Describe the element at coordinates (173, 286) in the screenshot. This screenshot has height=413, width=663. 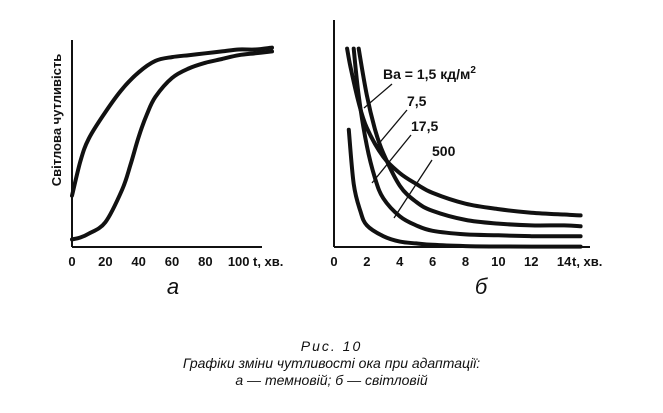
I see `panel-a-label: а` at that location.